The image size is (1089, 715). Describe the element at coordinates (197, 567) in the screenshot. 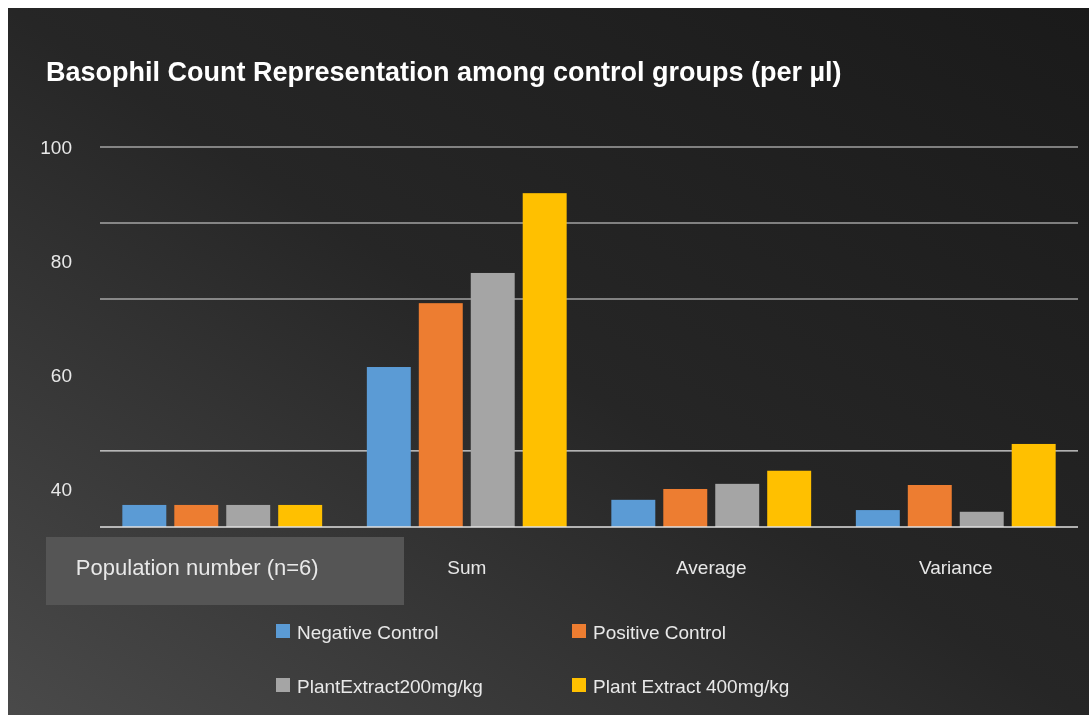

I see `x-tick-label: Population number (n=6)` at that location.